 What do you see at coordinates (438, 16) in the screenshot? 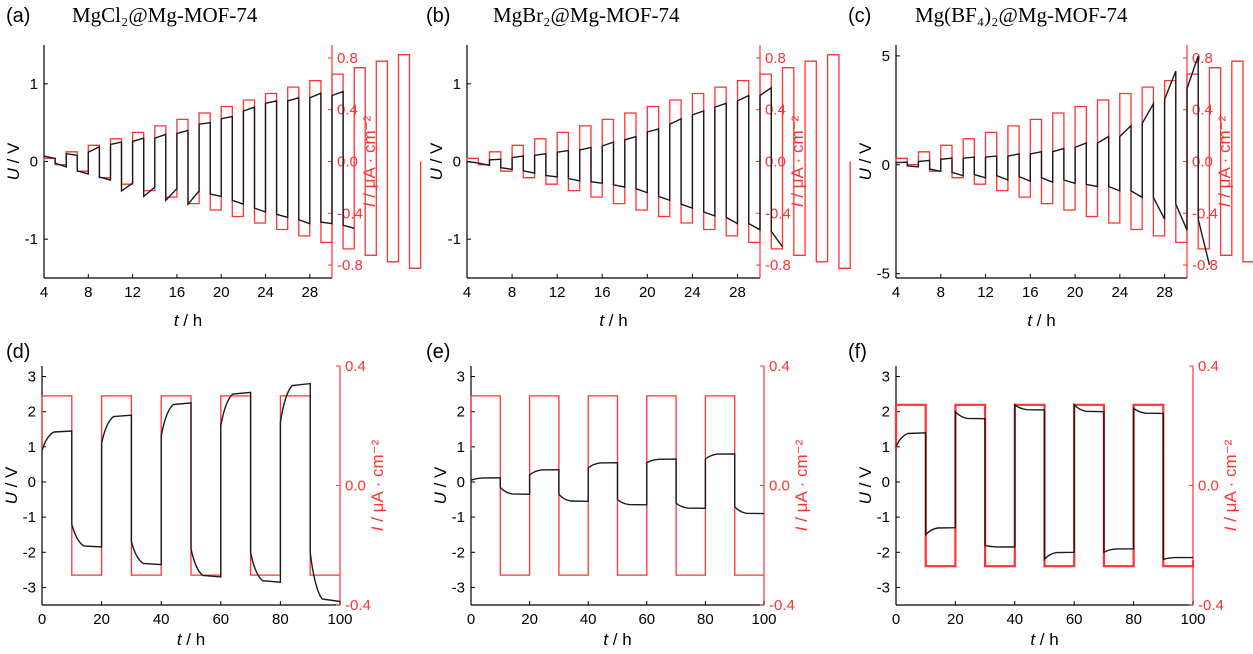
I see `panel-label: (b)` at bounding box center [438, 16].